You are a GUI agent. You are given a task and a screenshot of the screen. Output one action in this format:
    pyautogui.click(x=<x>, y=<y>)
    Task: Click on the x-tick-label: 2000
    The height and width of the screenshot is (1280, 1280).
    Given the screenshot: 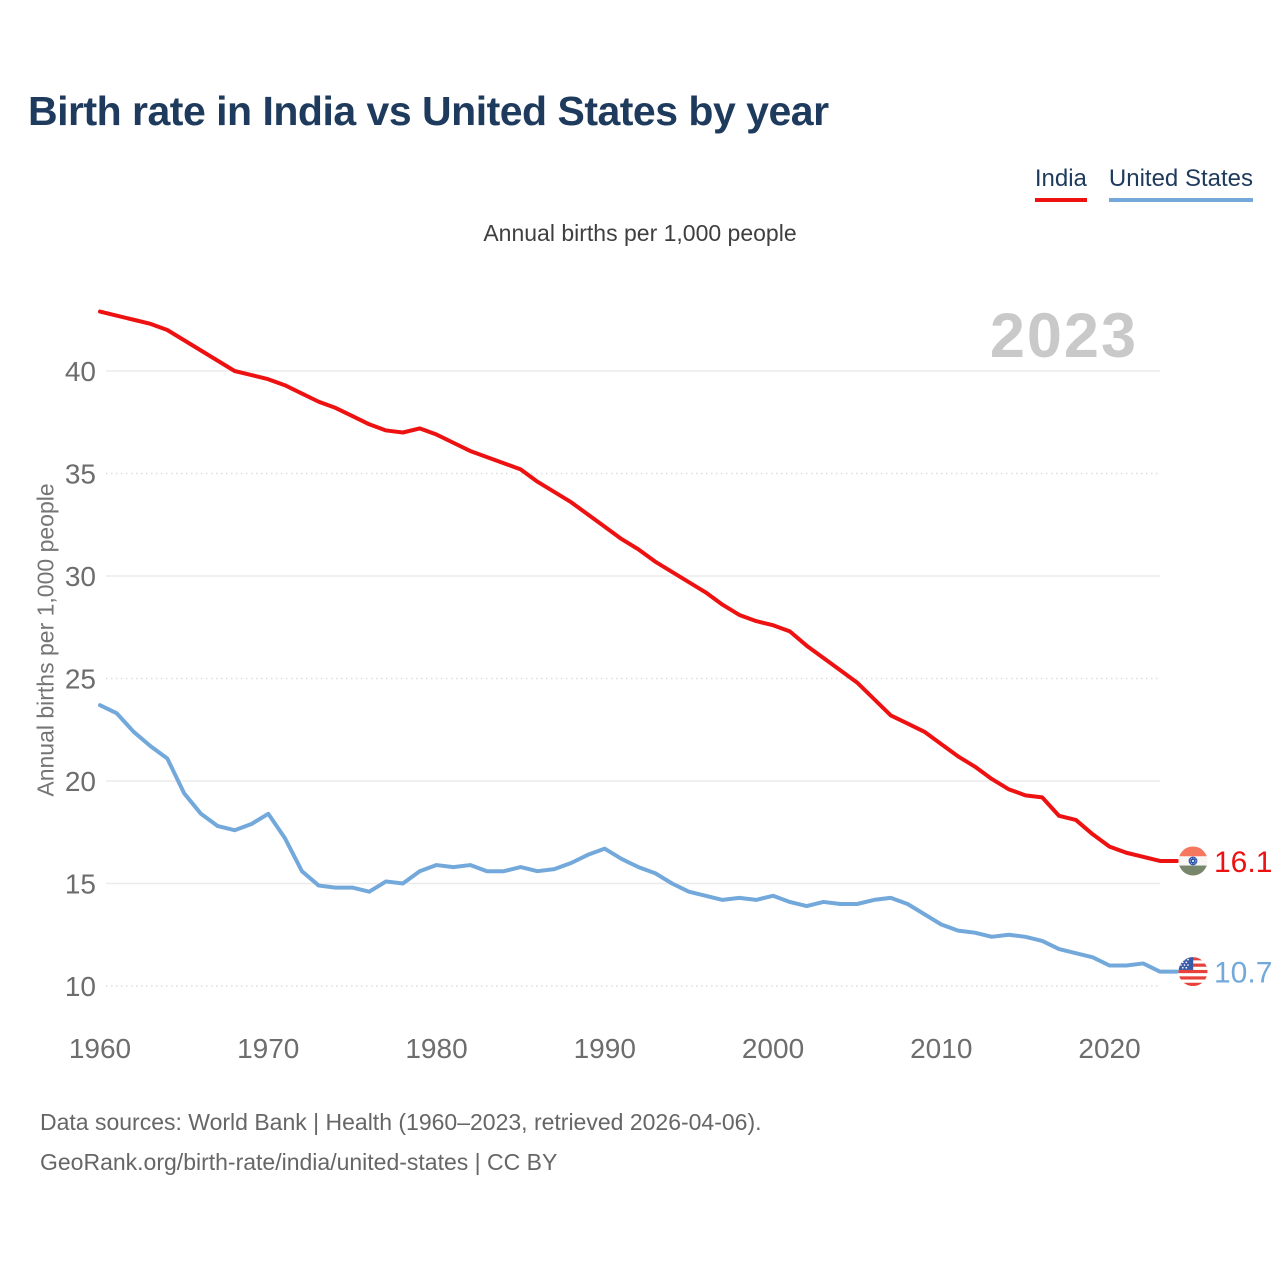 What is the action you would take?
    pyautogui.click(x=773, y=1048)
    